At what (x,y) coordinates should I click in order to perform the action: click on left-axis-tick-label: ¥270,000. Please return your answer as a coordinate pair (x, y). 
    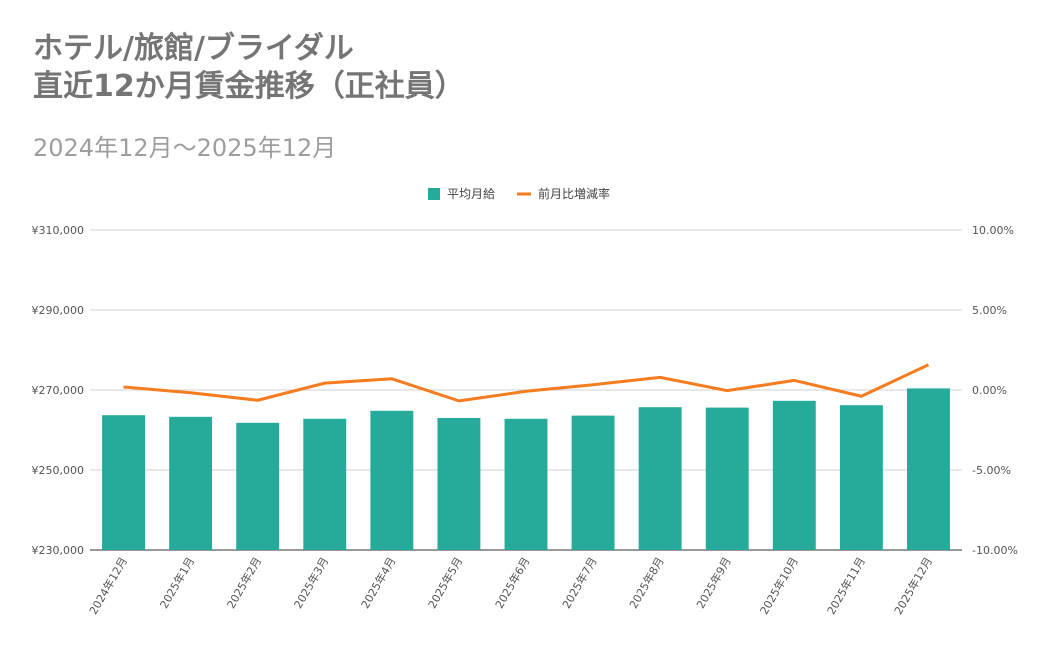
    Looking at the image, I should click on (58, 390).